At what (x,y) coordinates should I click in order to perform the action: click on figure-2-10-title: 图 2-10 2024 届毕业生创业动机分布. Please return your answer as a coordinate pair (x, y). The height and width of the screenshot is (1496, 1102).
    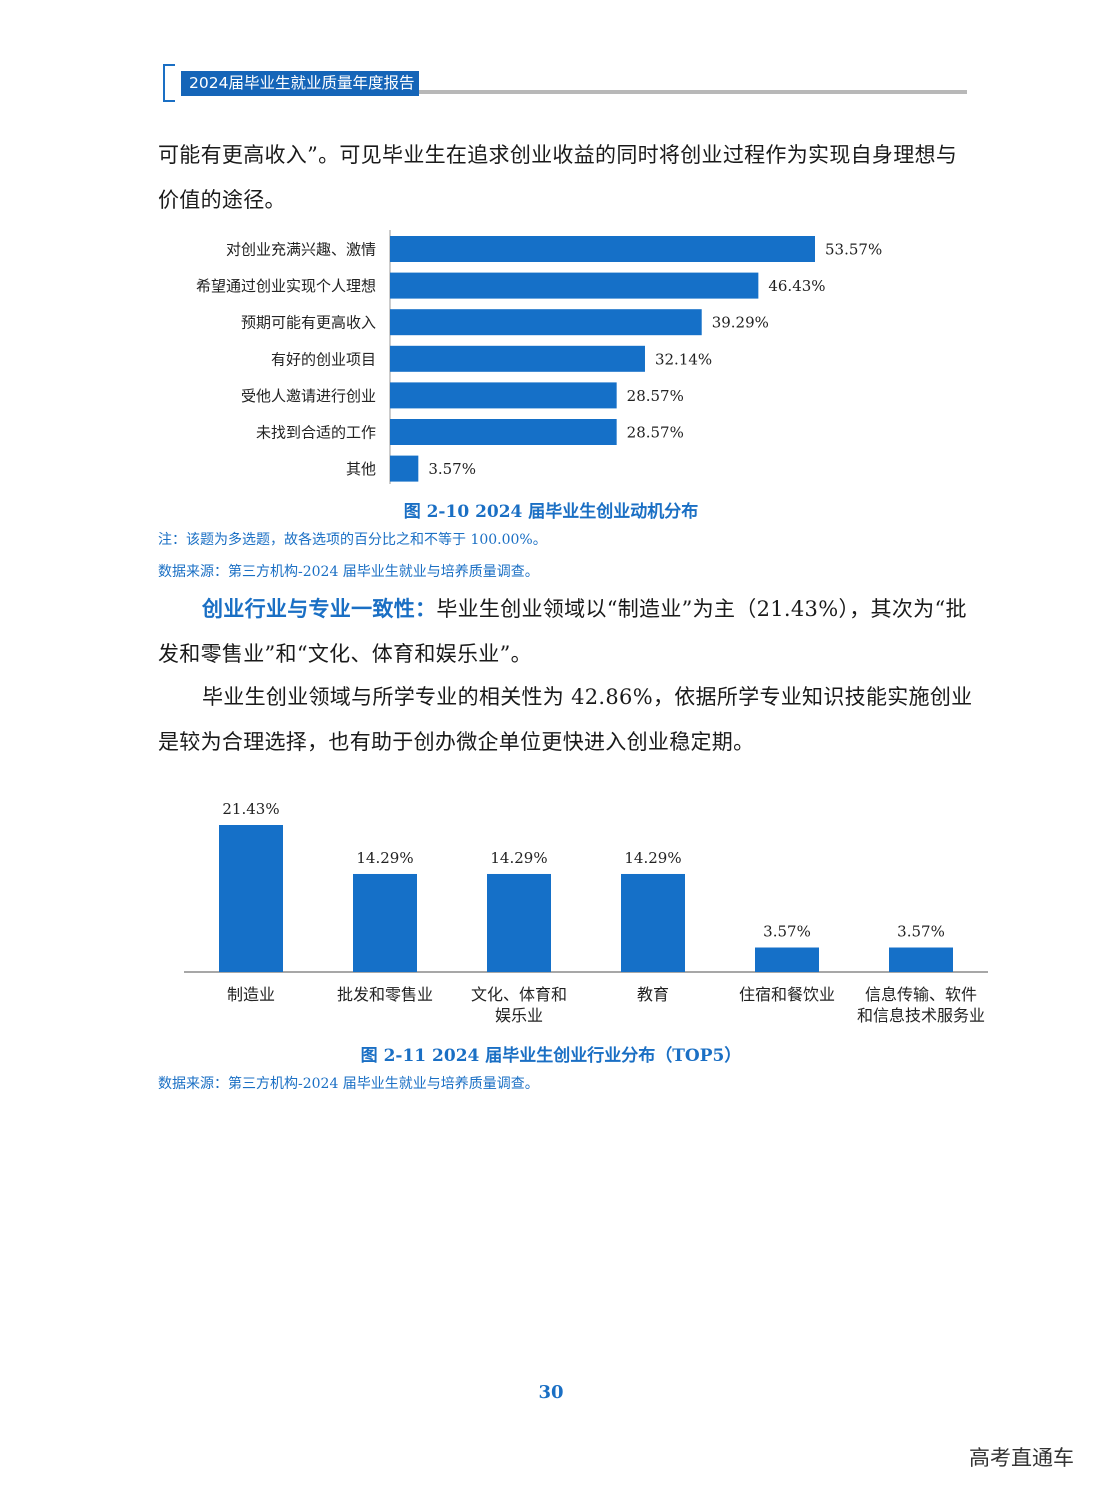
    Looking at the image, I should click on (551, 512).